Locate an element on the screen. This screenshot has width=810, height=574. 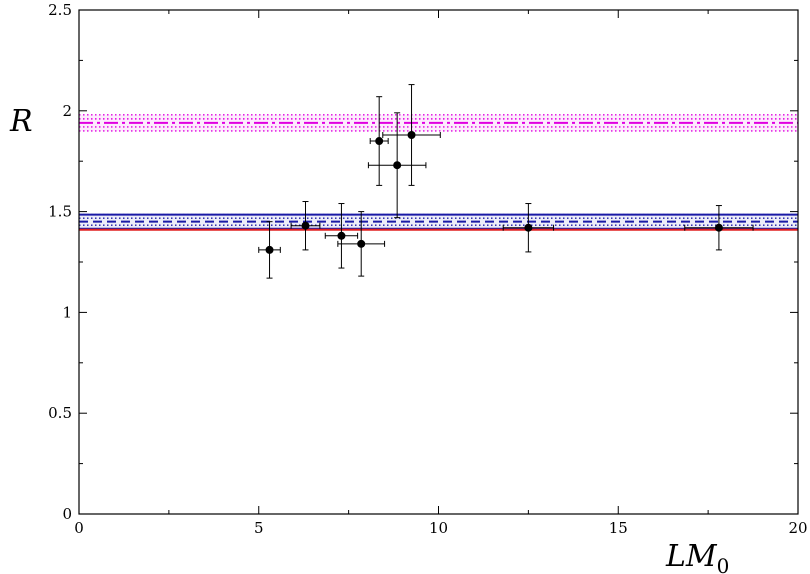
x-tick-label: 5 is located at coordinates (259, 528).